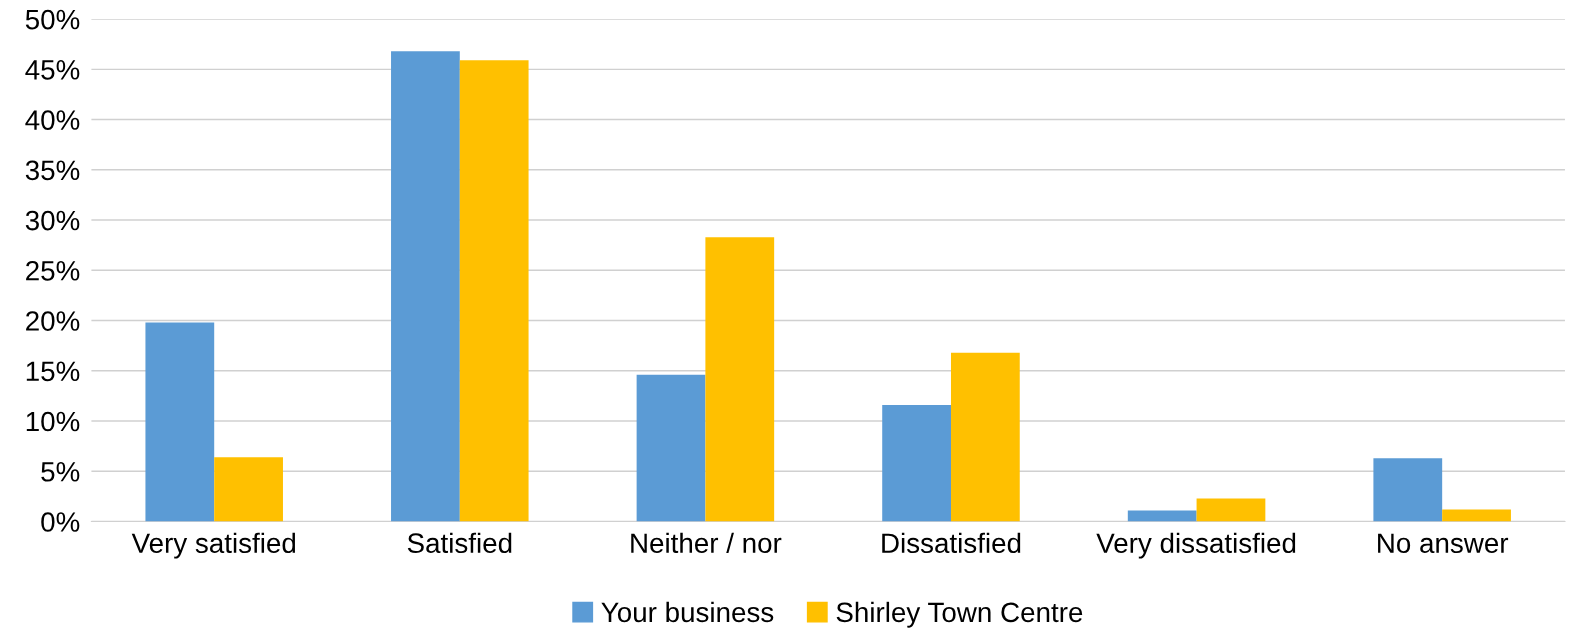 Image resolution: width=1576 pixels, height=636 pixels. Describe the element at coordinates (53, 270) in the screenshot. I see `y-tick-label: 25%` at that location.